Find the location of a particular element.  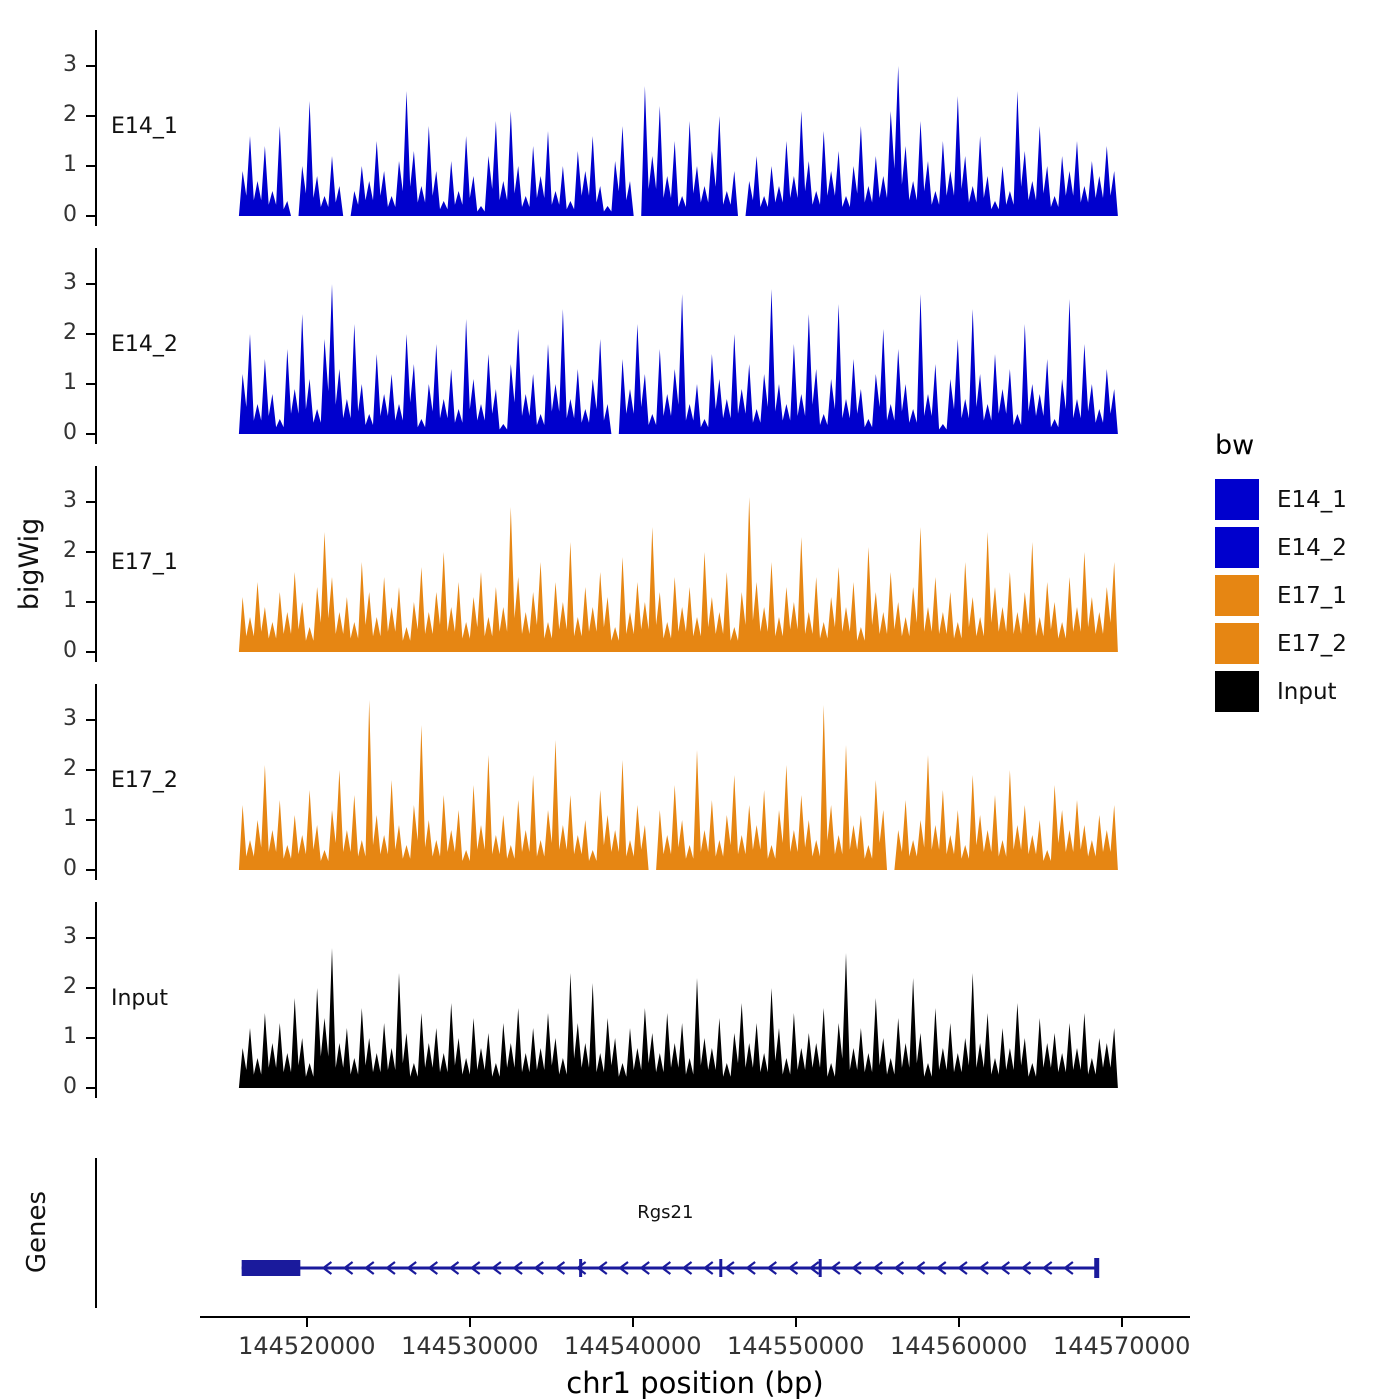

track-panel-E17_2: 0 1 2 3 E17_2 is located at coordinates (629, 782).